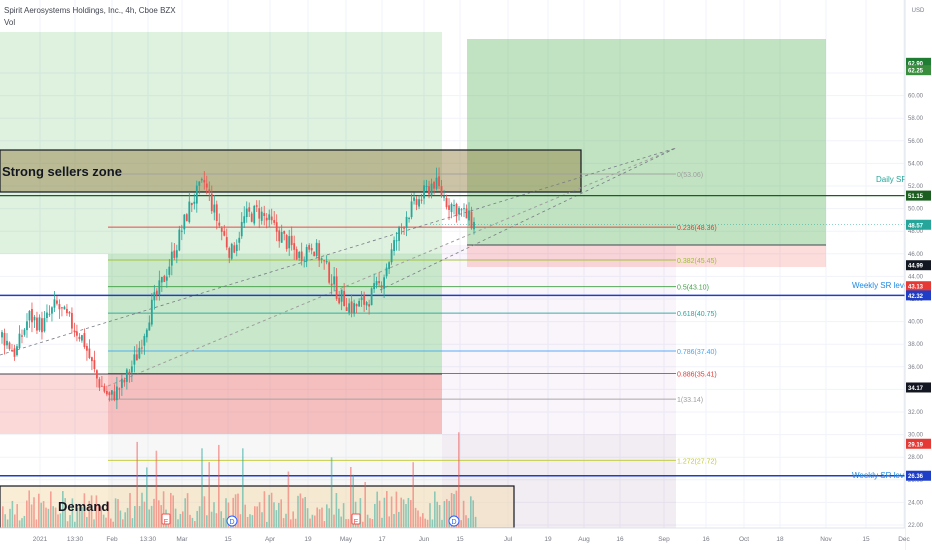 The height and width of the screenshot is (550, 932). Describe the element at coordinates (508, 539) in the screenshot. I see `time-tick-label: Jul` at that location.